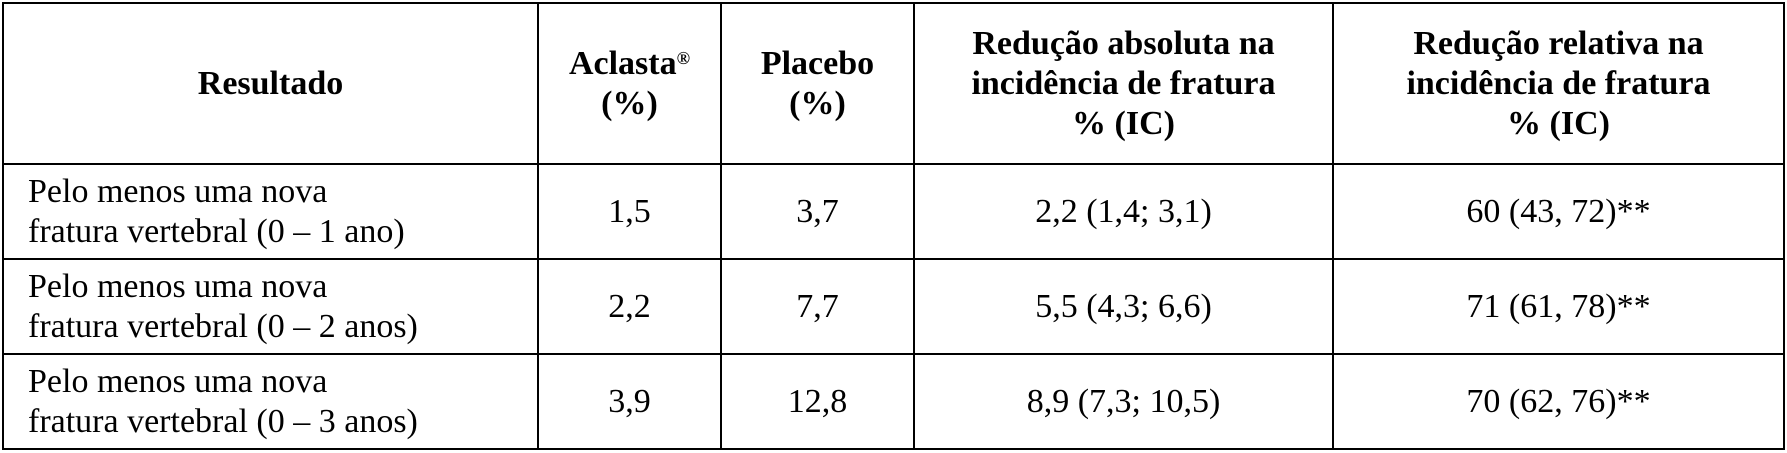 This screenshot has width=1787, height=453. Describe the element at coordinates (629, 211) in the screenshot. I see `cell-aclasta: 1,5` at that location.